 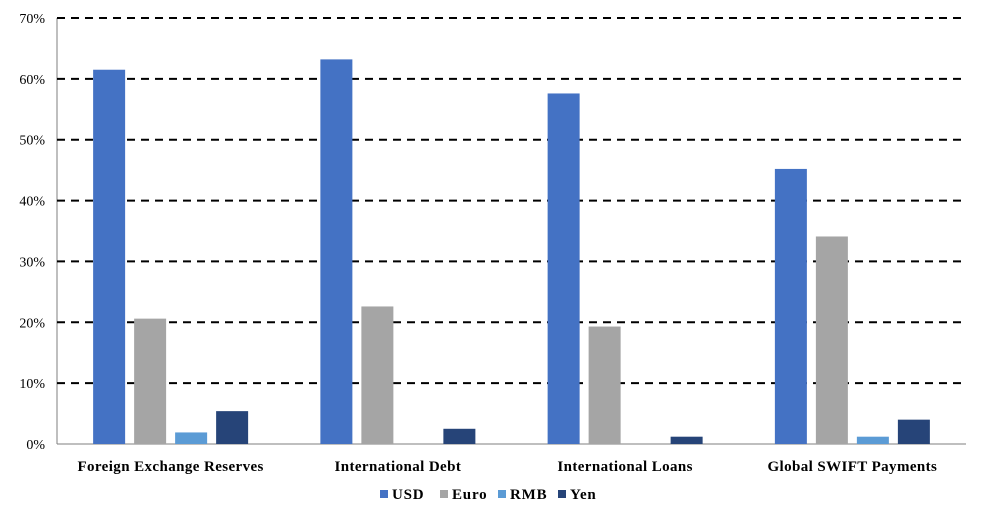 I want to click on category-label: International Loans, so click(x=625, y=467).